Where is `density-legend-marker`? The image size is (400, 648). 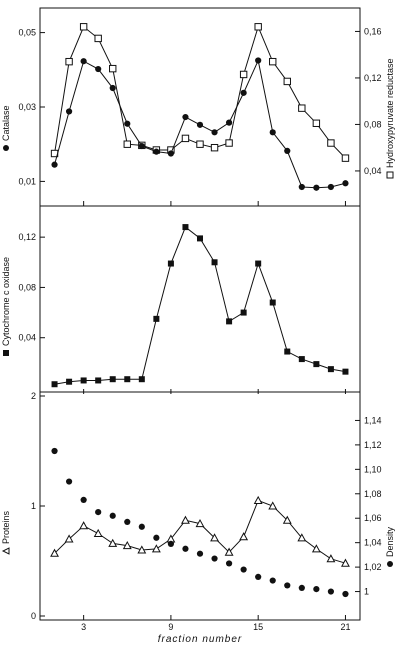 density-legend-marker is located at coordinates (390, 564).